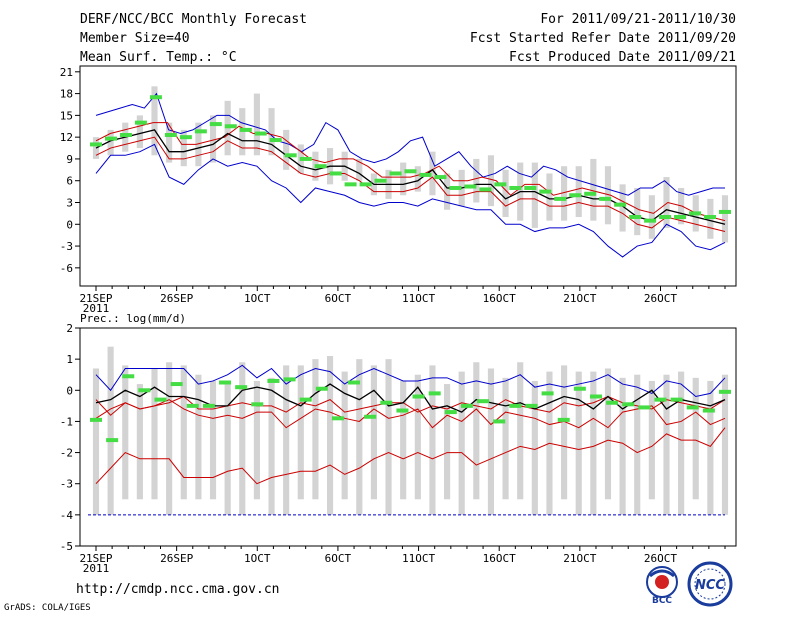 This screenshot has height=618, width=800. I want to click on x-tick-label: 11OCT, so click(418, 298).